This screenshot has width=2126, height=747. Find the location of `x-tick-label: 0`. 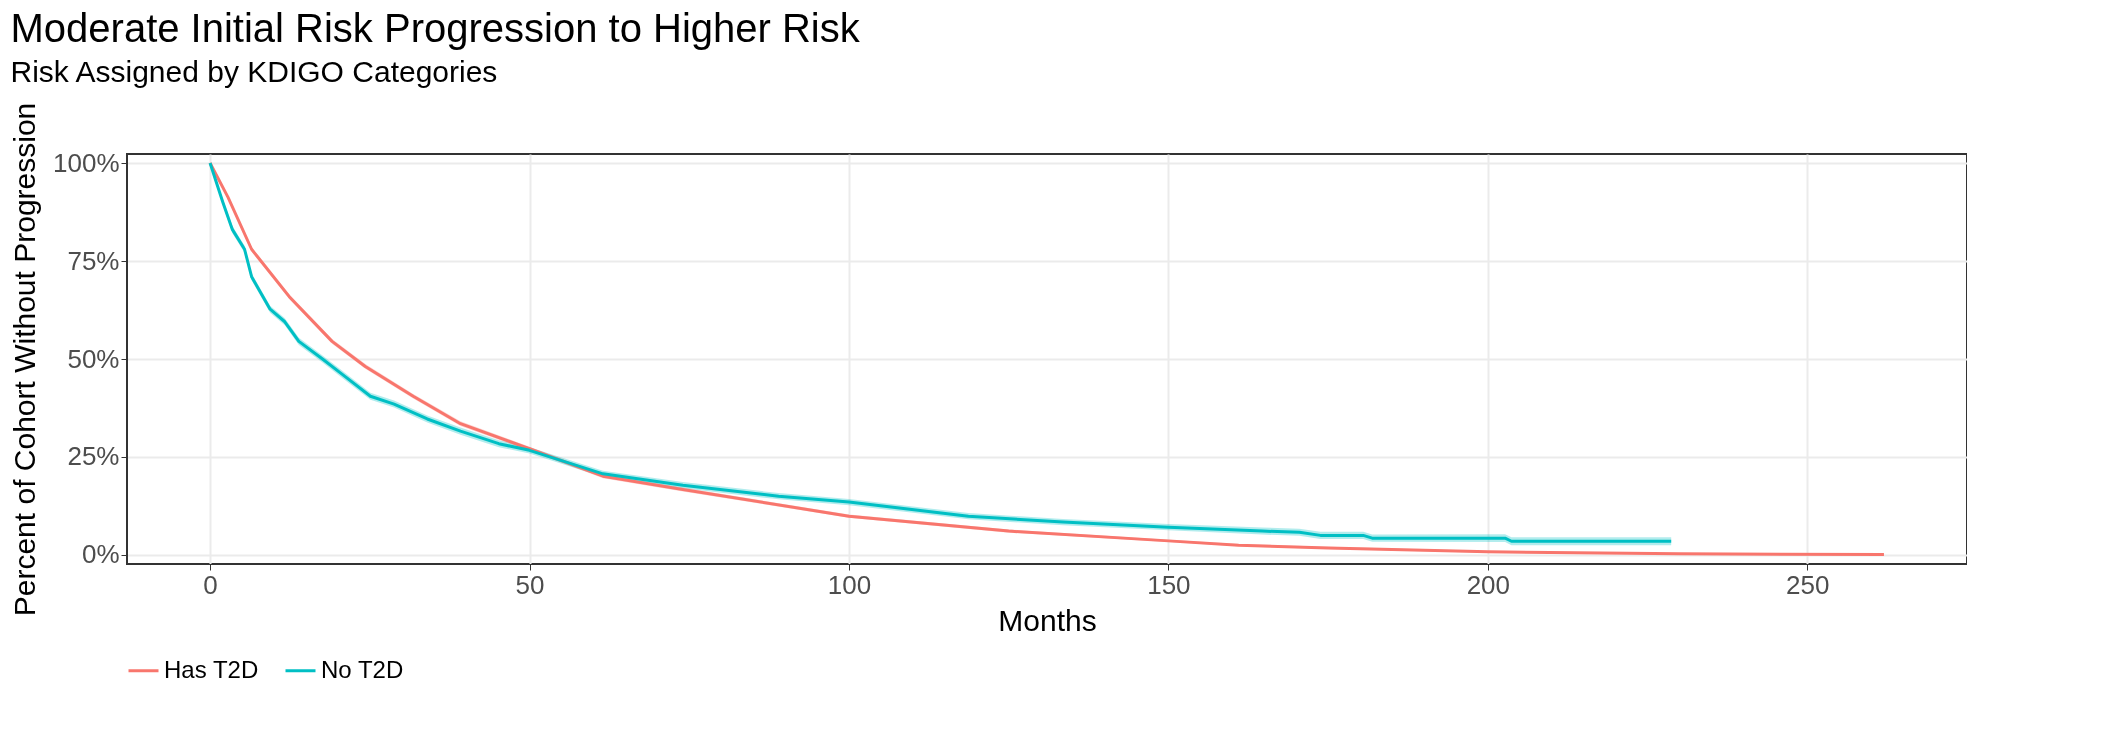

x-tick-label: 0 is located at coordinates (210, 584).